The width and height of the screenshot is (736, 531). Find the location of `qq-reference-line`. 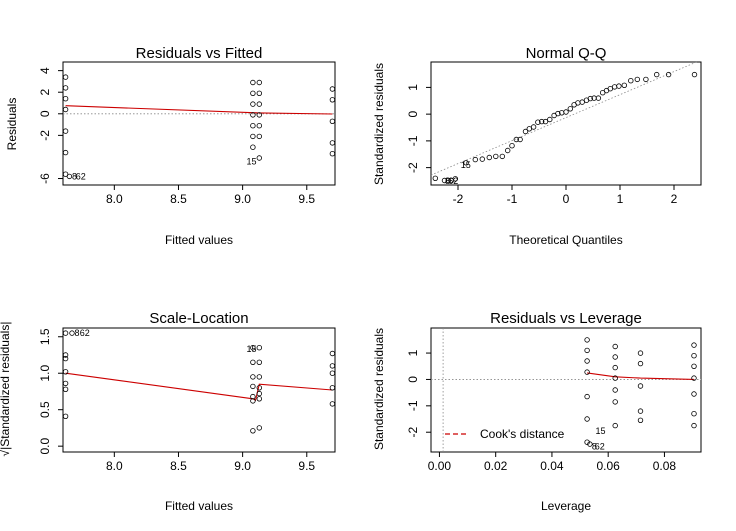

qq-reference-line is located at coordinates (563, 118).